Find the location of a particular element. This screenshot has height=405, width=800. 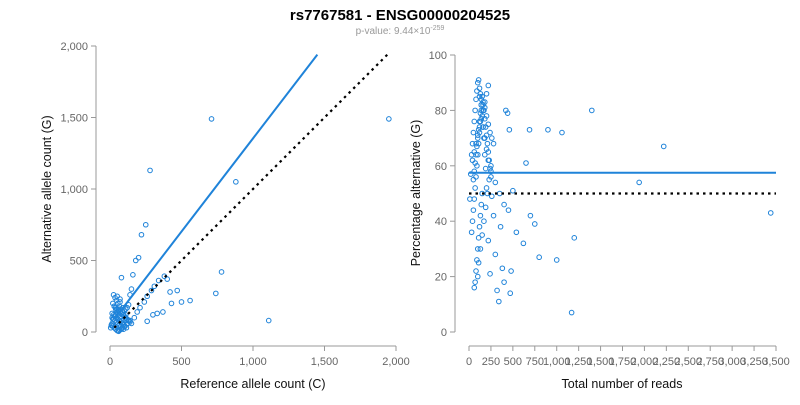

right-x-axis-label: Total number of reads is located at coordinates (622, 384).